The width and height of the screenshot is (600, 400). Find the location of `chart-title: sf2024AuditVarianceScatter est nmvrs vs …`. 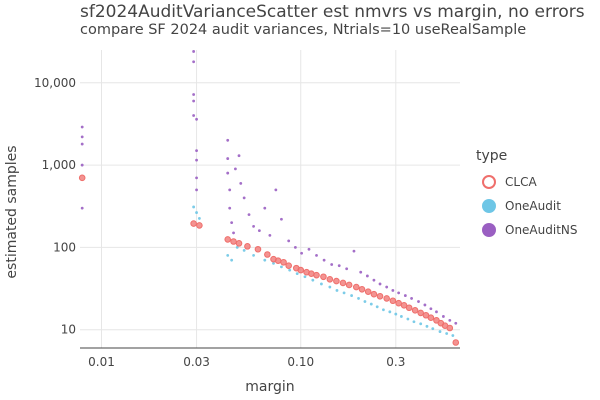

chart-title: sf2024AuditVarianceScatter est nmvrs vs … is located at coordinates (332, 12).